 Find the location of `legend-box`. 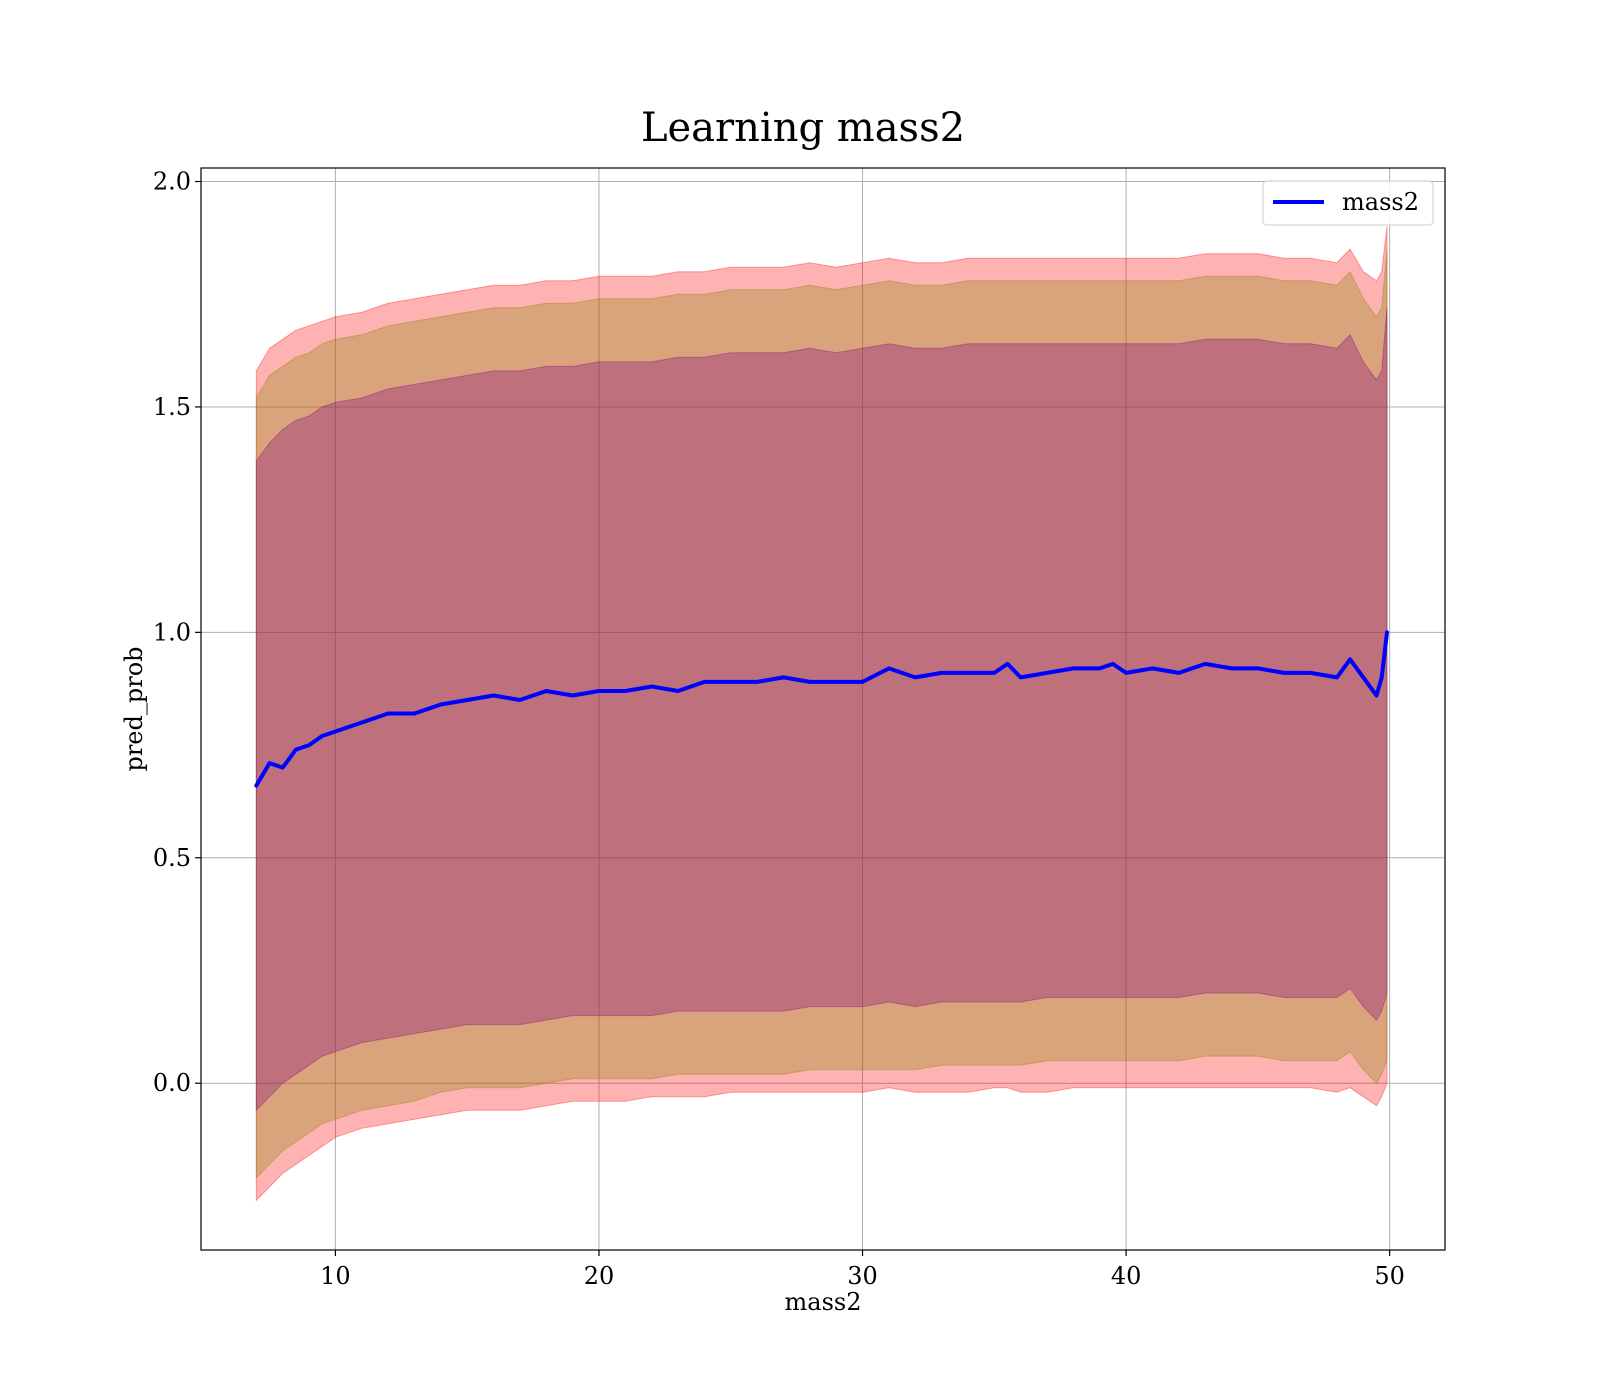

legend-box is located at coordinates (1348, 203).